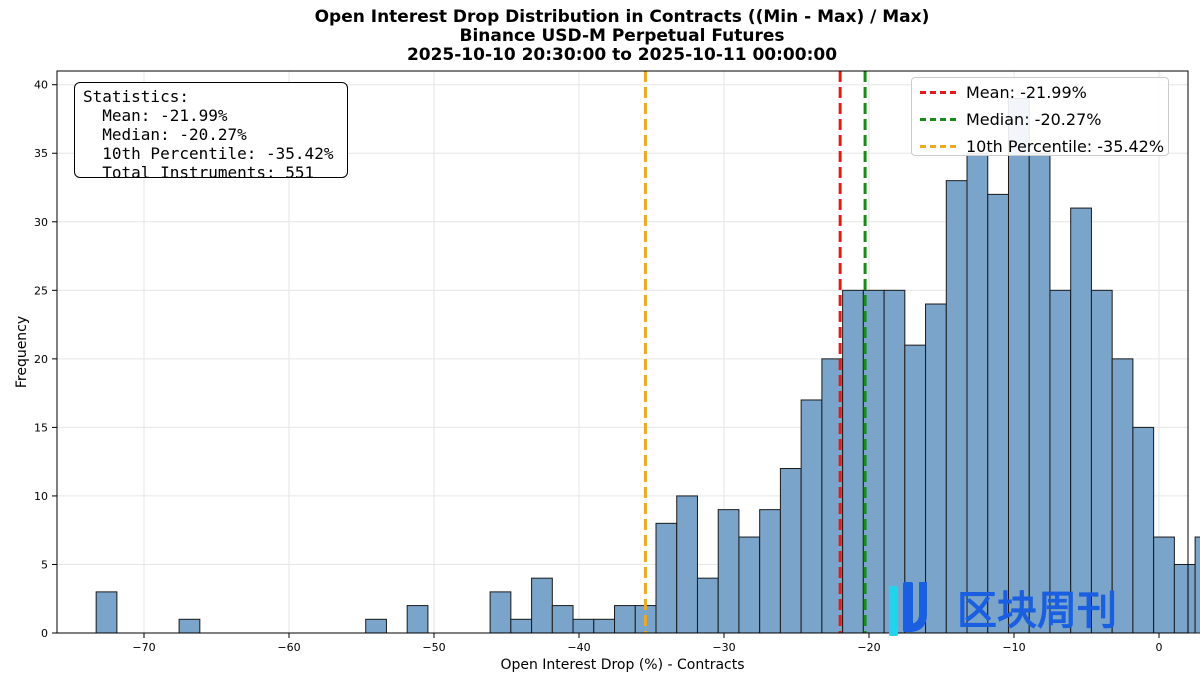 Image resolution: width=1200 pixels, height=686 pixels. What do you see at coordinates (868, 647) in the screenshot?
I see `x-tick-label: −20` at bounding box center [868, 647].